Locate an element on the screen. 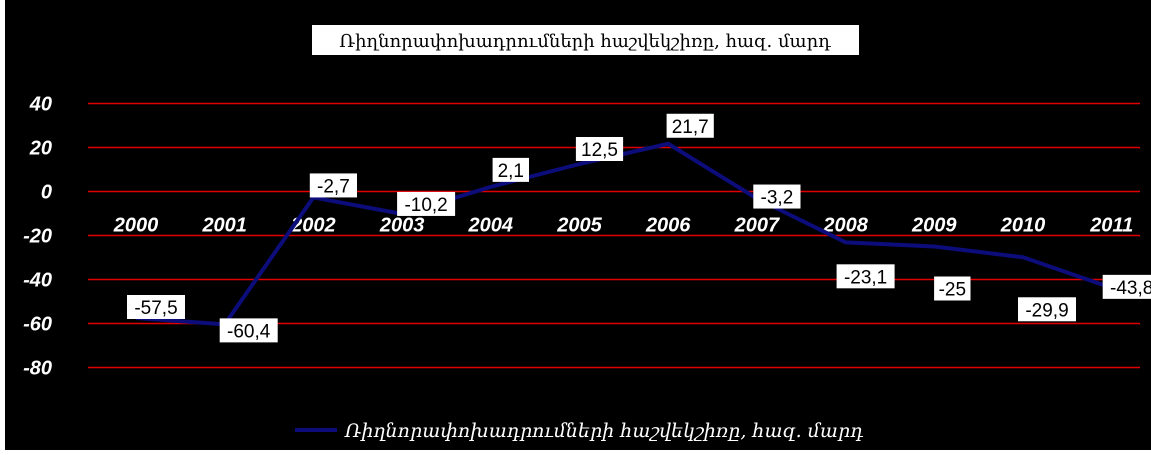 This screenshot has width=1151, height=455. y-tick-label: 20 is located at coordinates (40, 149).